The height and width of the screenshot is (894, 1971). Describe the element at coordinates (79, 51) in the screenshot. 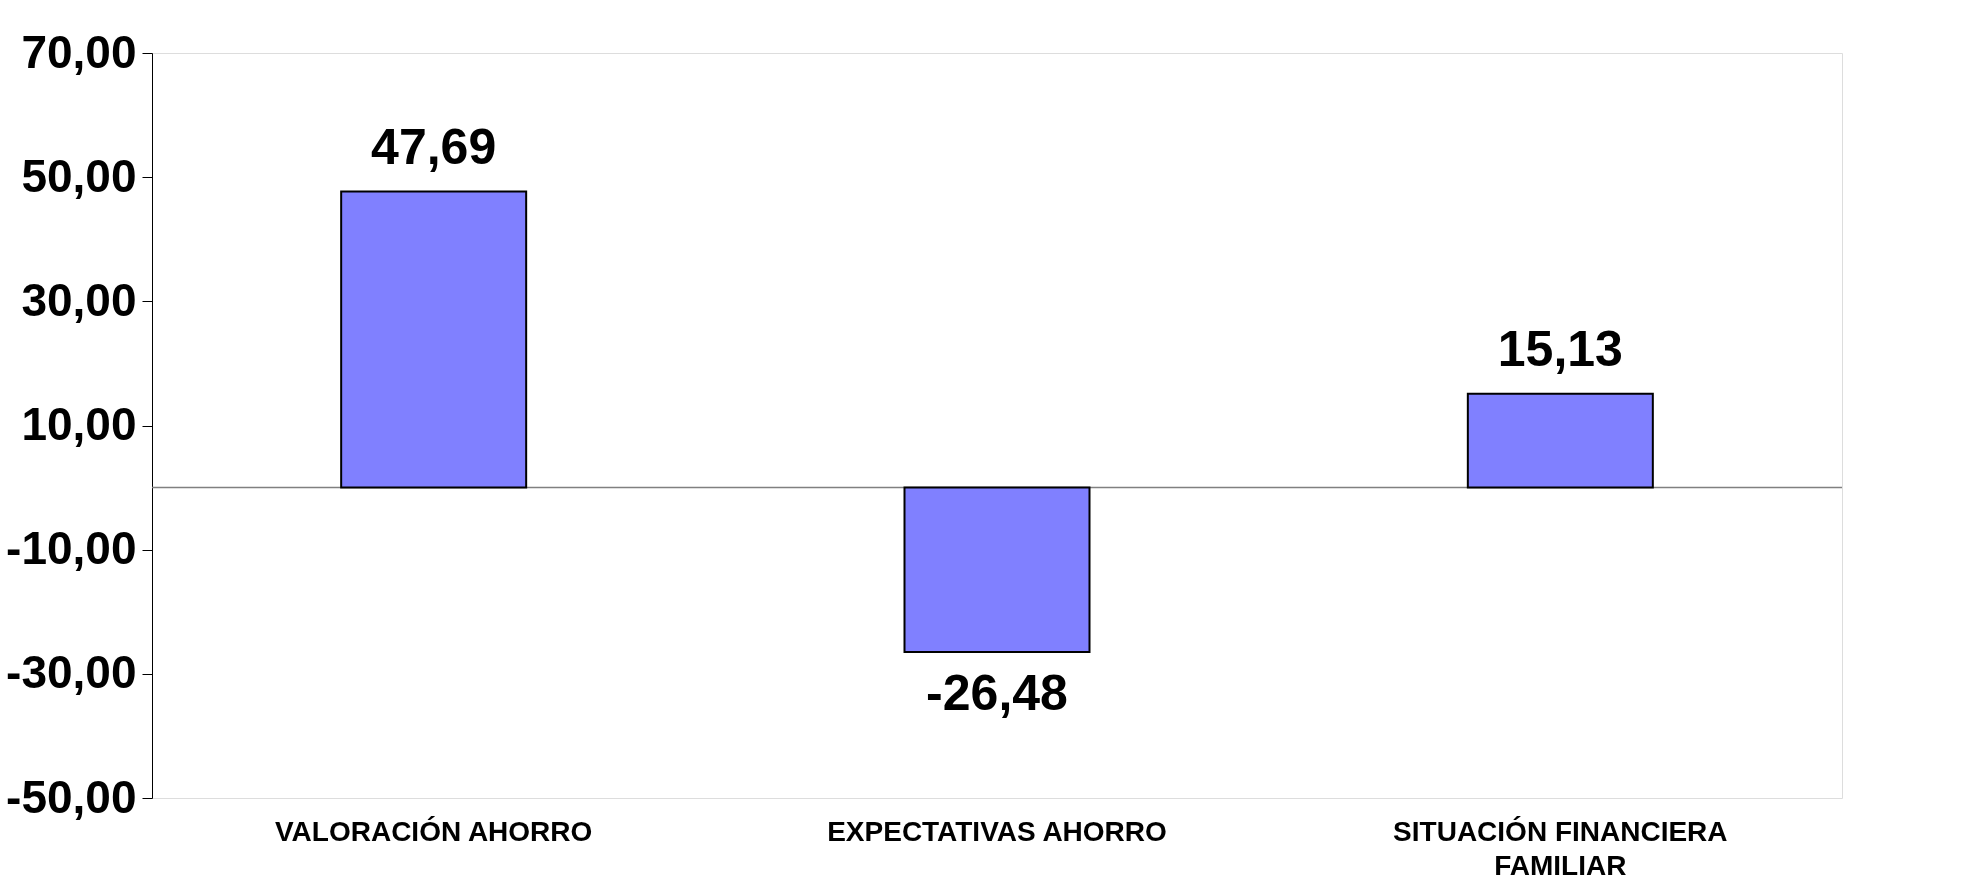

I see `y-tick-label: 70,00` at that location.